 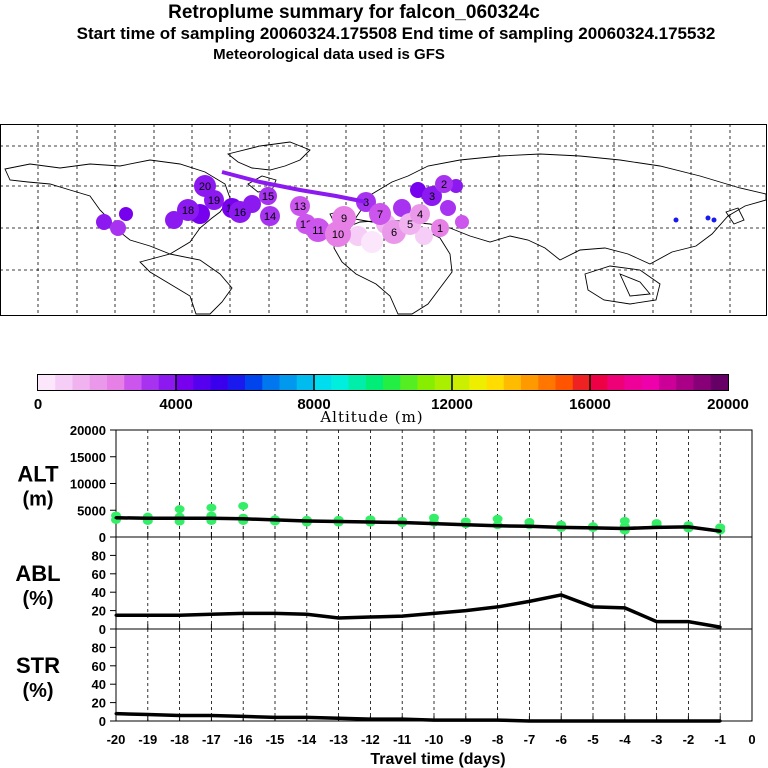 I want to click on altitude-color-scale: 0 4000 8000 12000 16000 20000 Altitude (m), so click(x=391, y=400).